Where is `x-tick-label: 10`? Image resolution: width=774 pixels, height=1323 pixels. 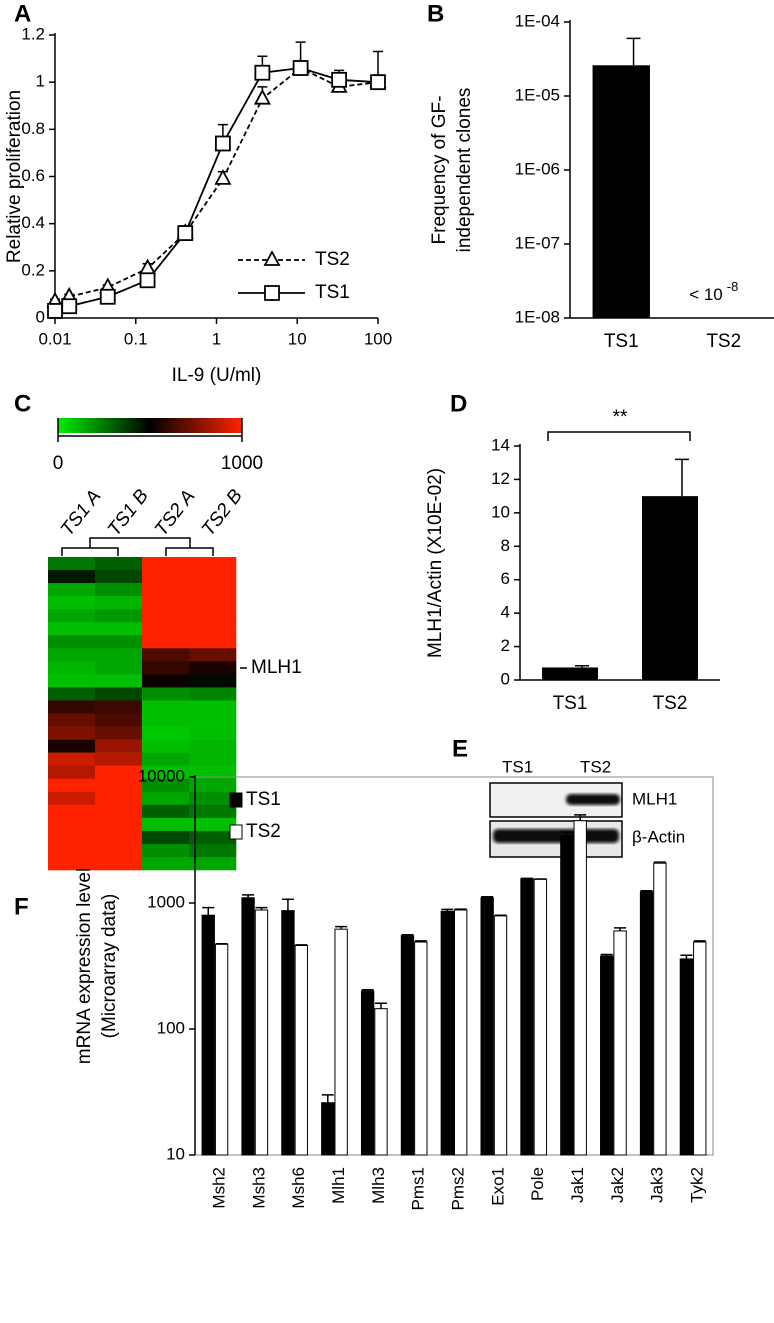 x-tick-label: 10 is located at coordinates (297, 338).